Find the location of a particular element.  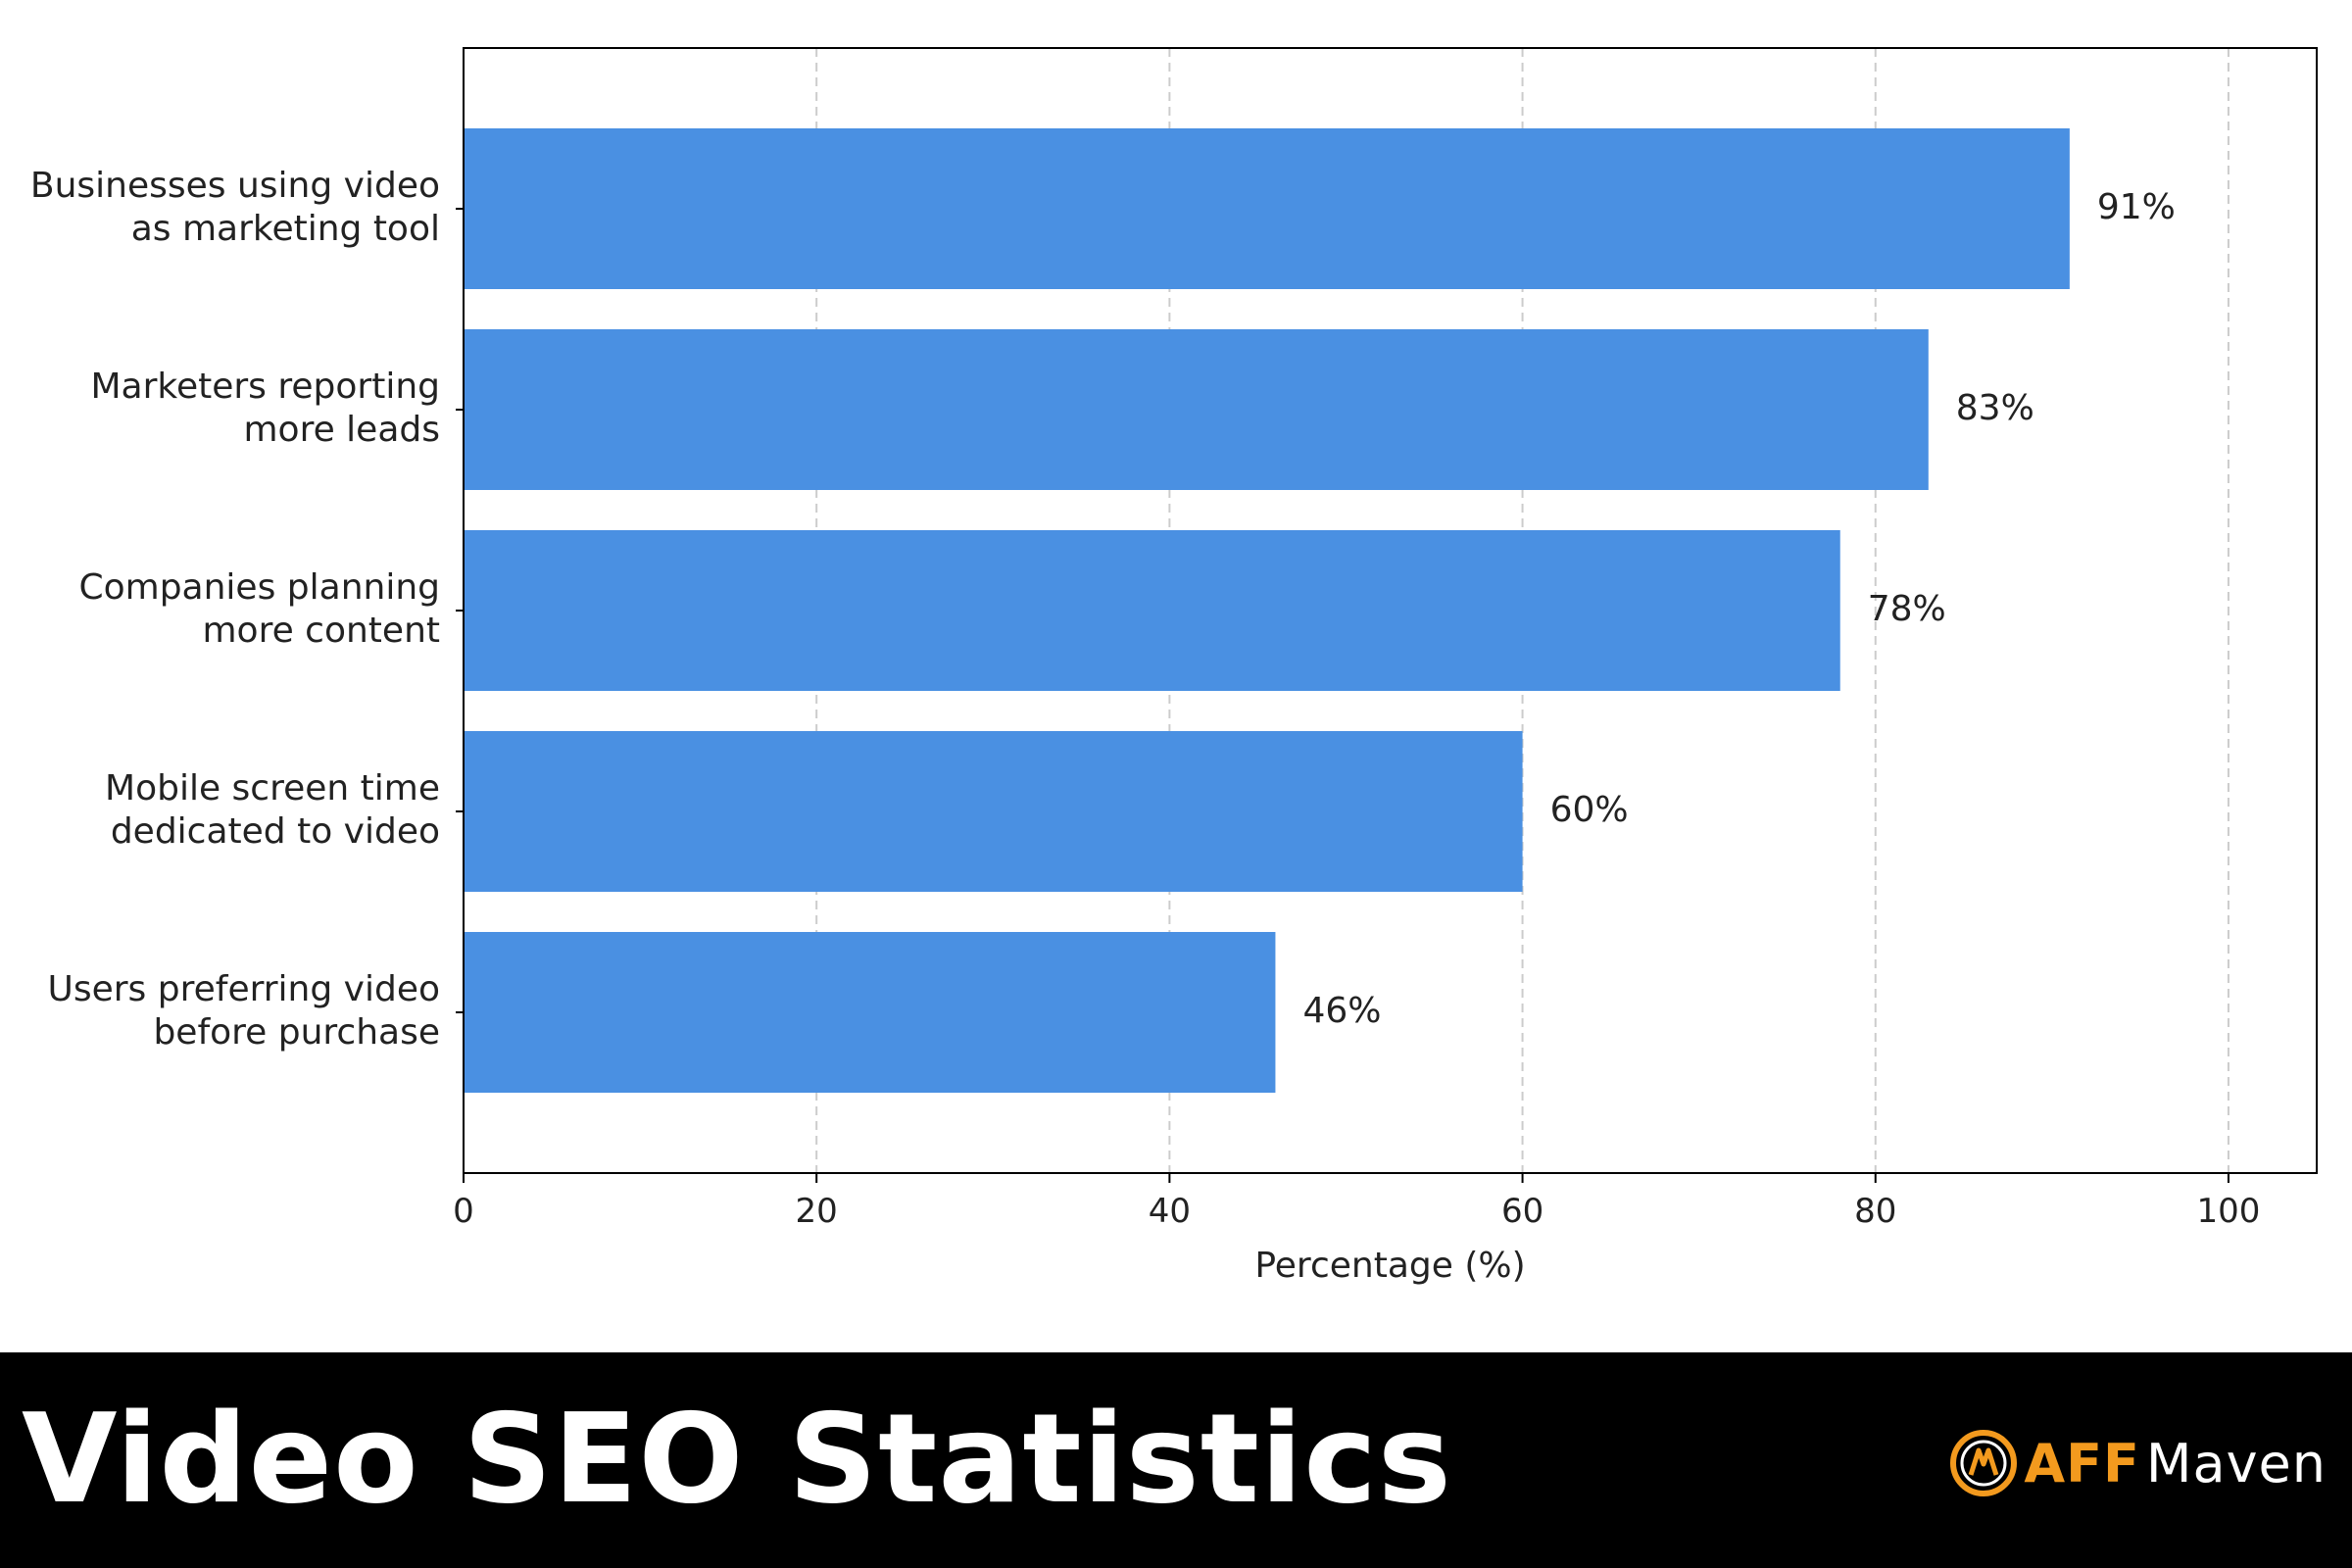

brand-logo: AFF Maven is located at coordinates (2138, 1463).